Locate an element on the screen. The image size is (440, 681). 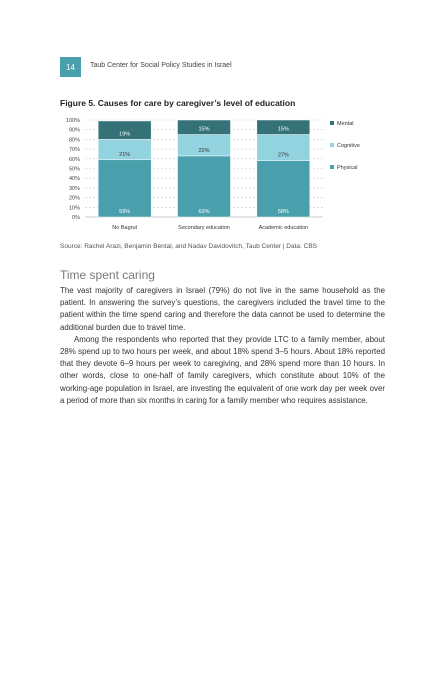
legend-label: Cognitive is located at coordinates (348, 146).